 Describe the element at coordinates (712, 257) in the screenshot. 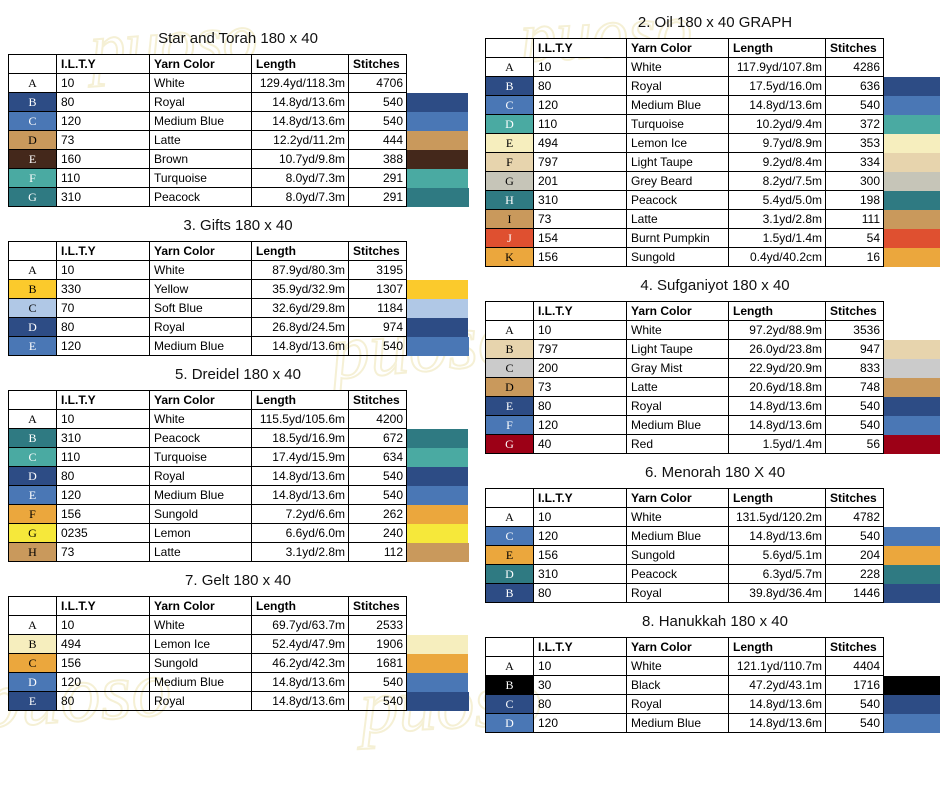

I see `table-row: K 156 Sungold 0.4yd/40.2cm 16` at that location.